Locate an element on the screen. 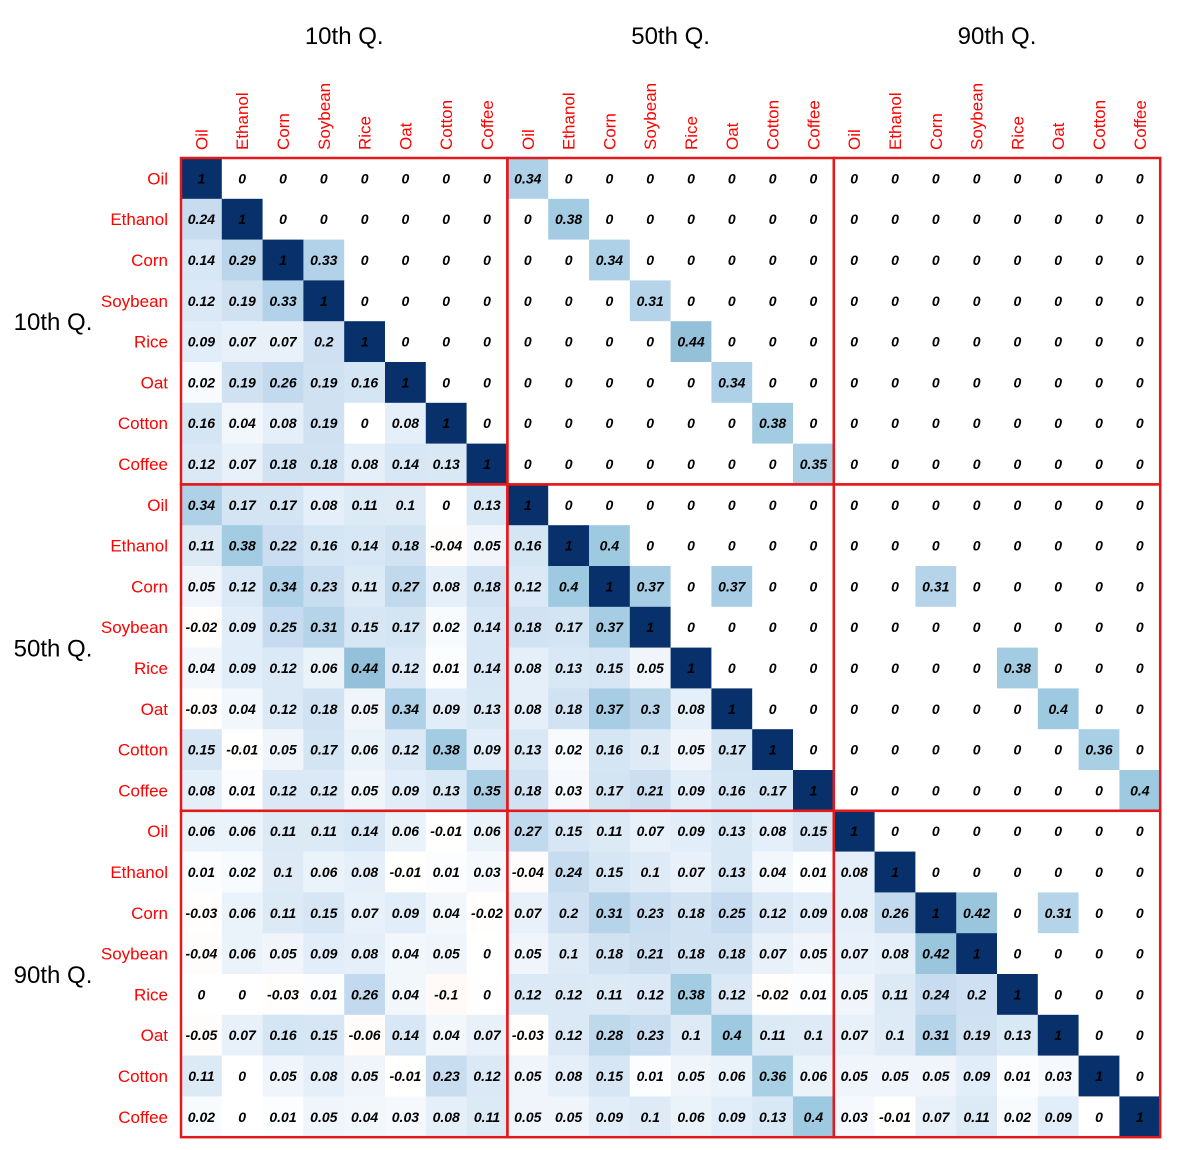 The height and width of the screenshot is (1150, 1200). cell-value-label: 0.01 is located at coordinates (813, 872).